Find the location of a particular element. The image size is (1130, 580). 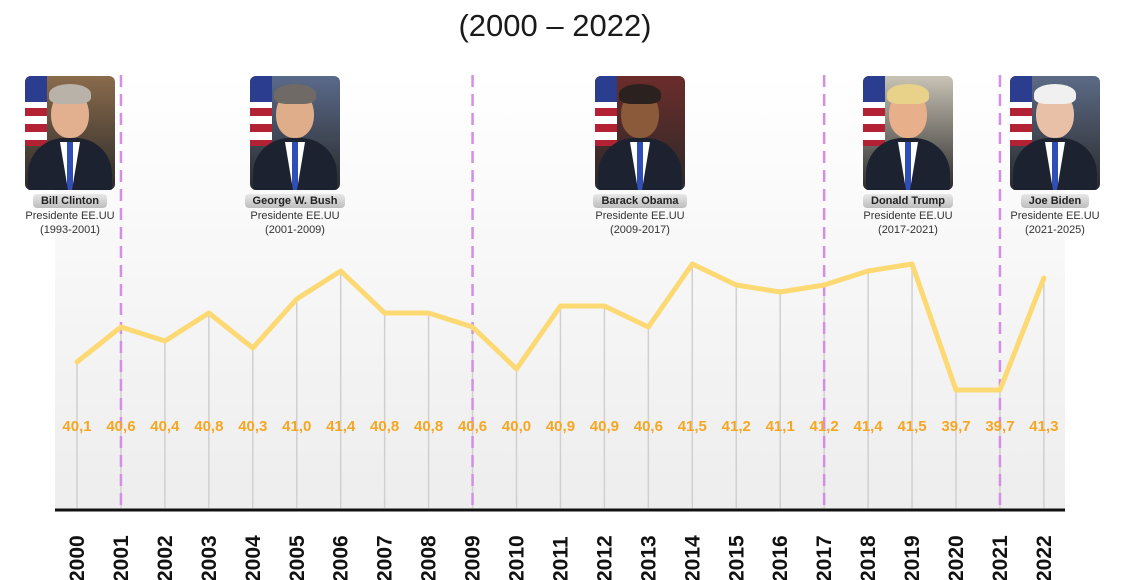

president-card: Bill Clinton Presidente EE.UU (1993-2001) is located at coordinates (70, 156).